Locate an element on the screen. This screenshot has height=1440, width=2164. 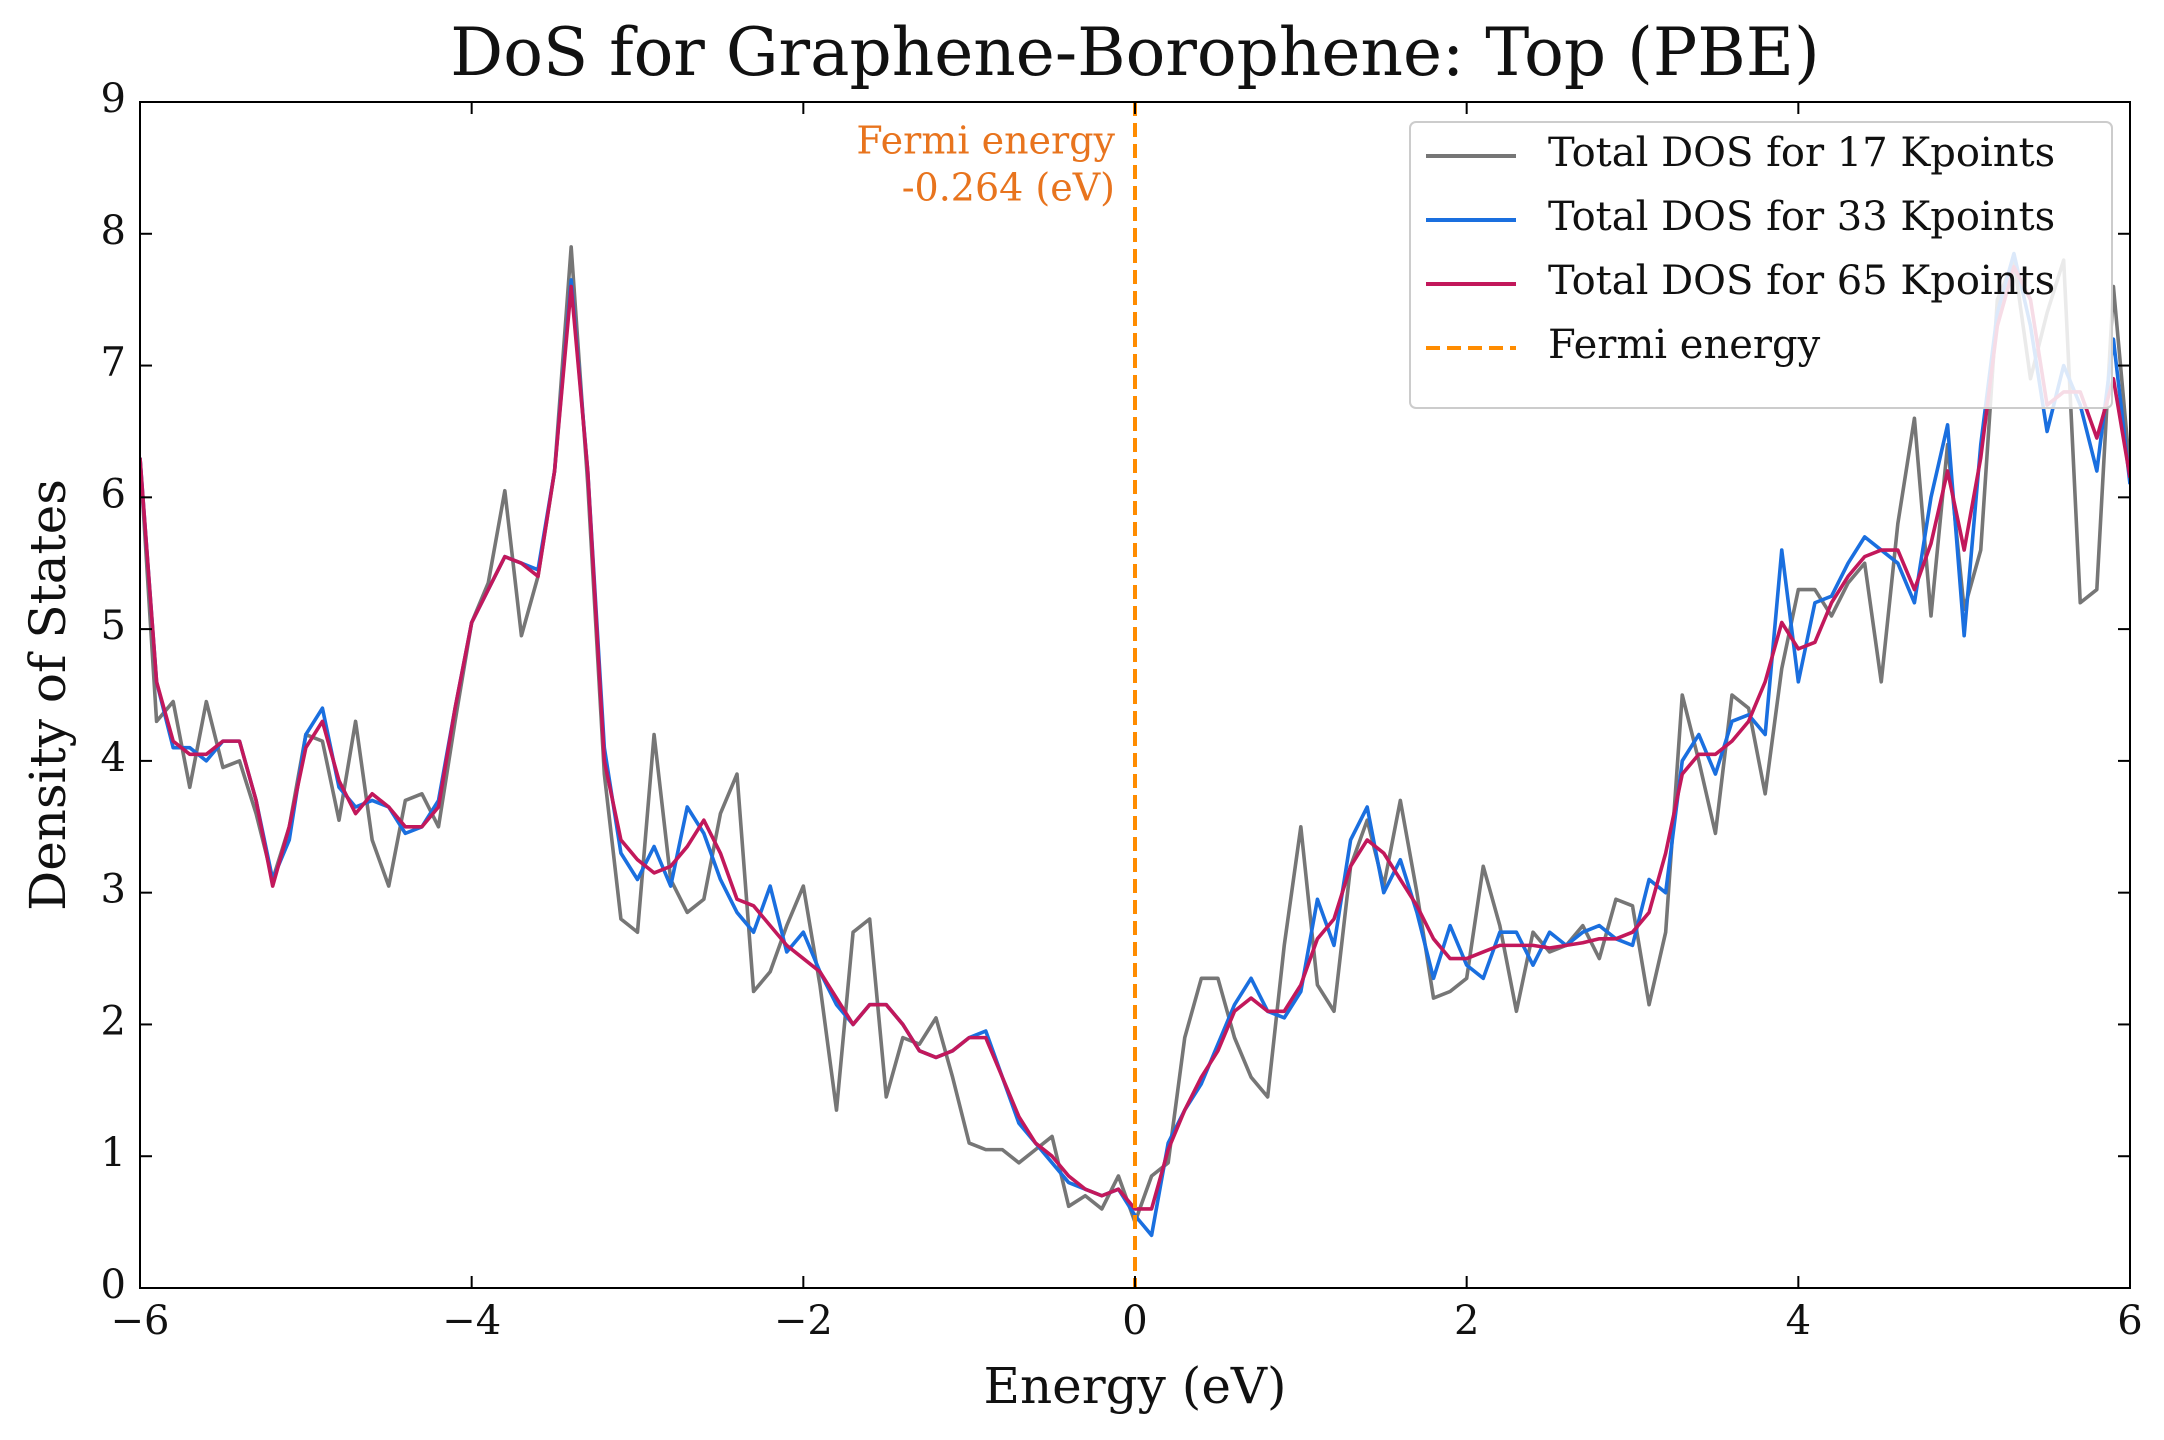
x-tick-label: 6 is located at coordinates (2129, 1321).